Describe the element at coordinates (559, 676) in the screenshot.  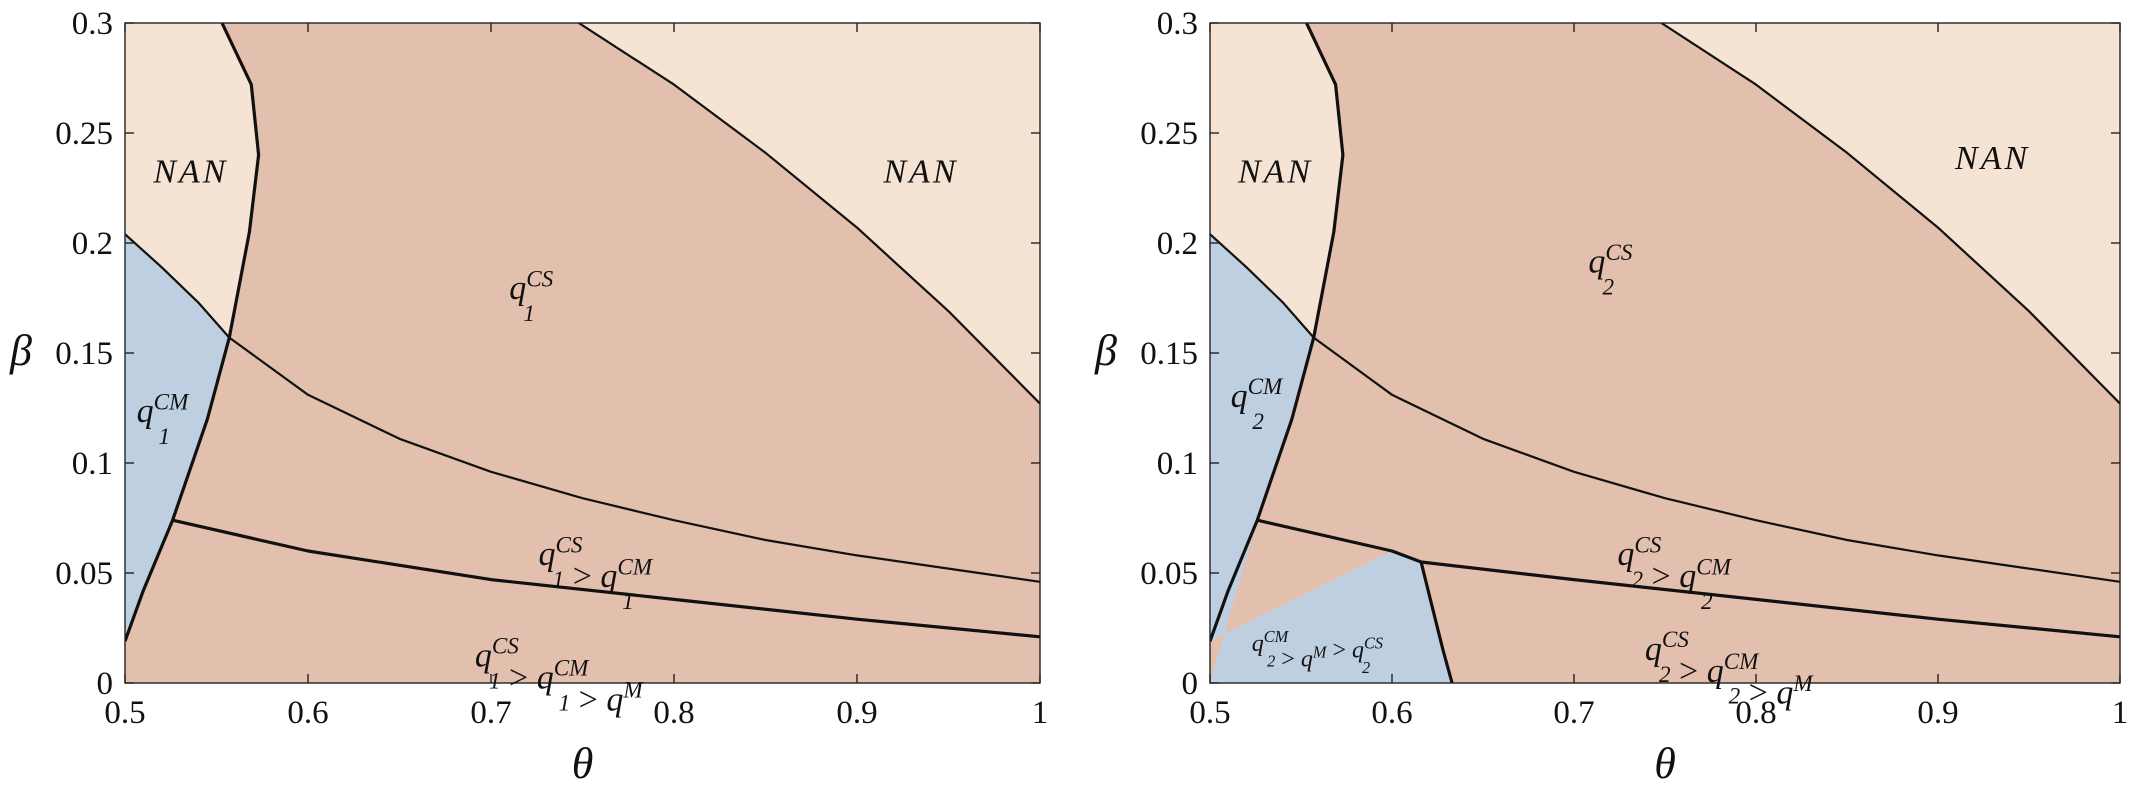
I see `label-q-cs-gt-cm-gt-m: qCS 1 > qCM 1 > qM` at that location.